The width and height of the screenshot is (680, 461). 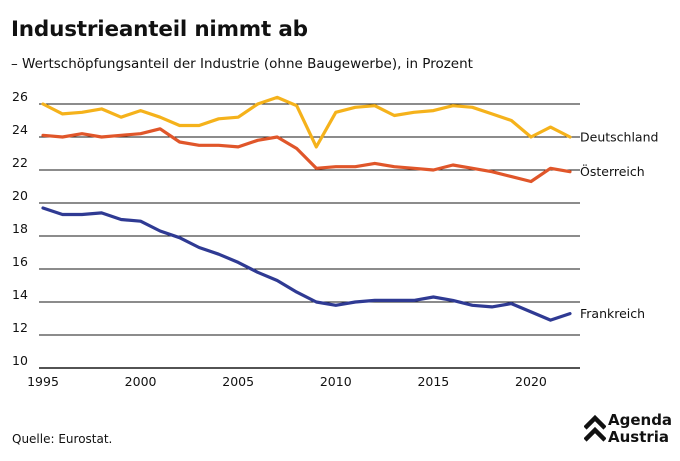 I want to click on series-label-frankreich: Frankreich, so click(x=612, y=313).